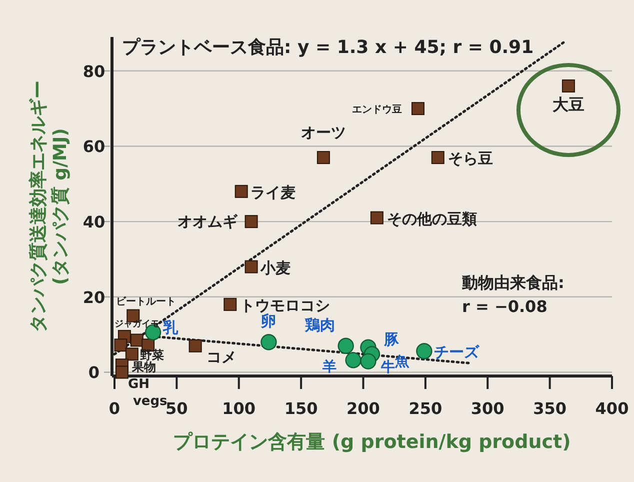 Image resolution: width=634 pixels, height=482 pixels. I want to click on annotation: そら豆, so click(470, 159).